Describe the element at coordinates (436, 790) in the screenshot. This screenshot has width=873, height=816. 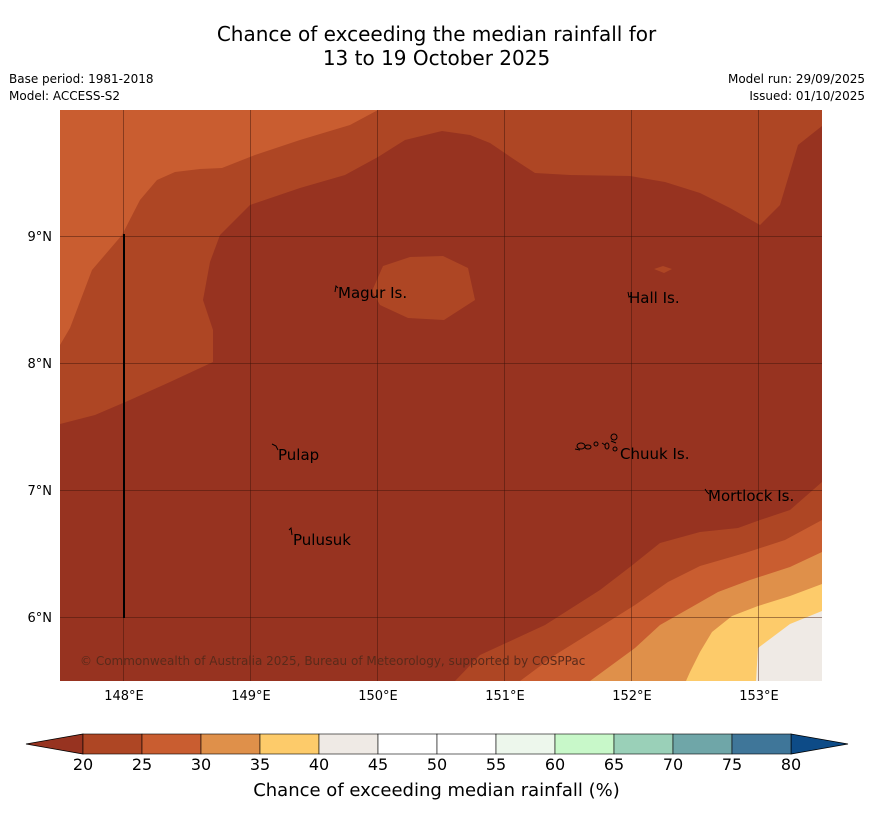
I see `colorbar-title: Chance of exceeding median rainfall (%)` at that location.